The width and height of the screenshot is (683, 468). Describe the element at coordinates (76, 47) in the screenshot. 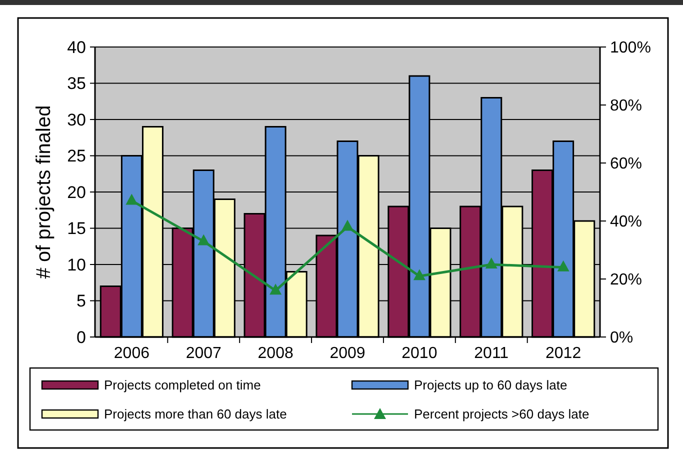

I see `y-tick-label: 40` at that location.